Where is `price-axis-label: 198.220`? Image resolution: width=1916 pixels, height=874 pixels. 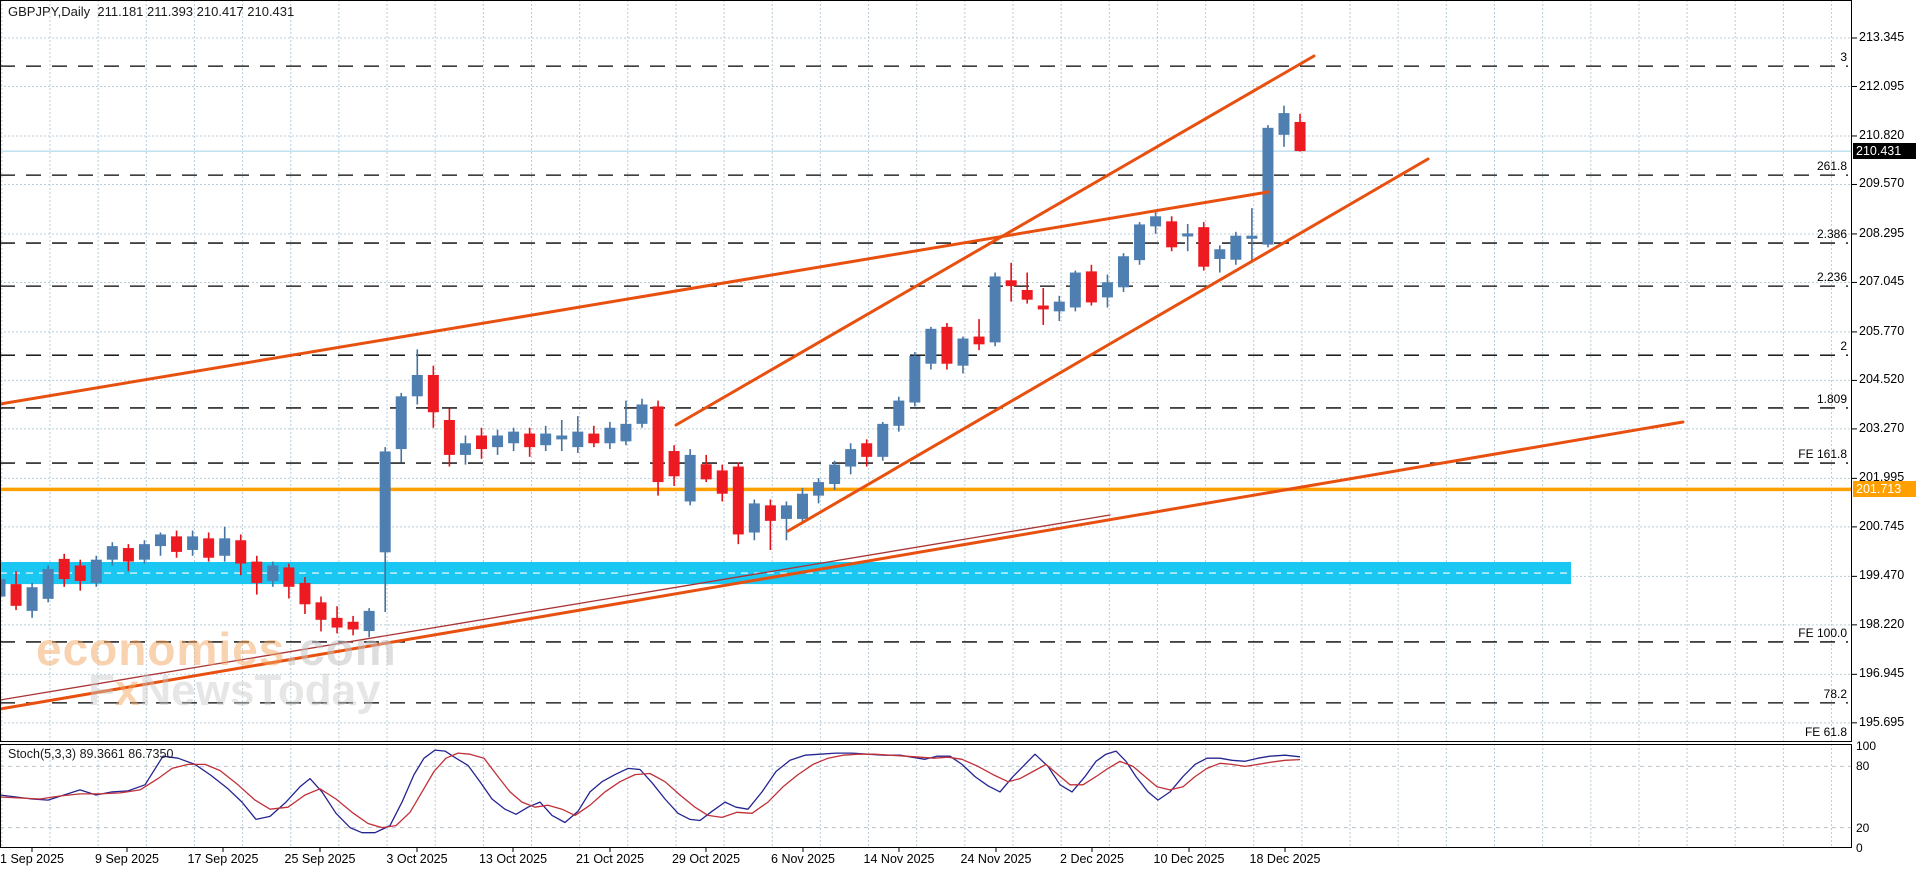
price-axis-label: 198.220 is located at coordinates (1882, 623).